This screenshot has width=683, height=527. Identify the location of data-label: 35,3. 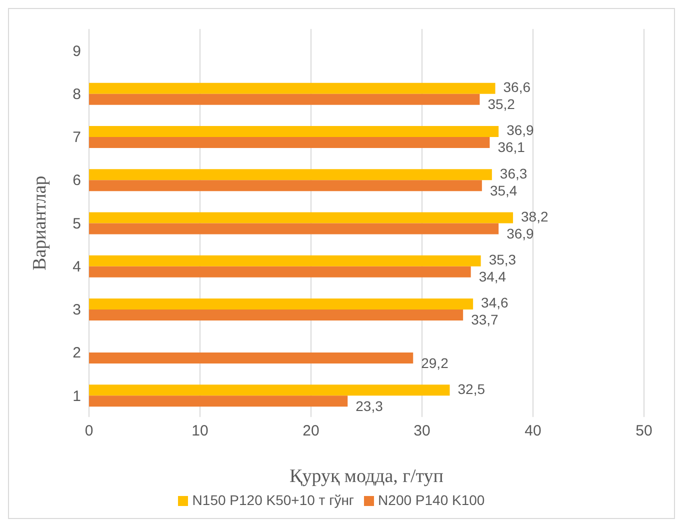
(502, 260).